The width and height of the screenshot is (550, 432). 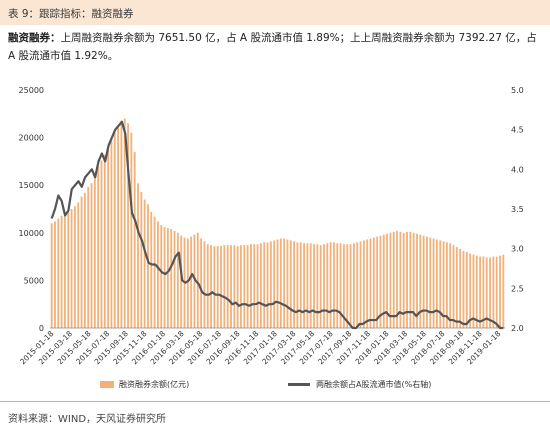 What do you see at coordinates (154, 384) in the screenshot?
I see `legend-bar-label: 融资融券余额(亿元)` at bounding box center [154, 384].